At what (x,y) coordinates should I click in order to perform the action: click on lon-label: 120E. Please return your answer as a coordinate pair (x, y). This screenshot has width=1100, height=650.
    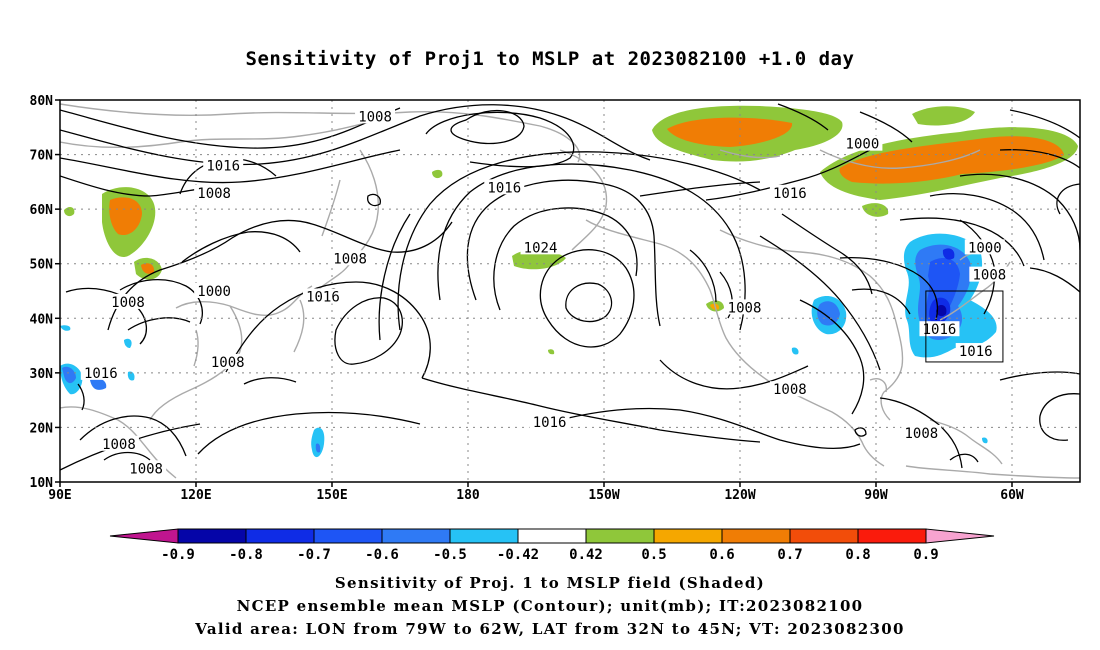
    Looking at the image, I should click on (195, 495).